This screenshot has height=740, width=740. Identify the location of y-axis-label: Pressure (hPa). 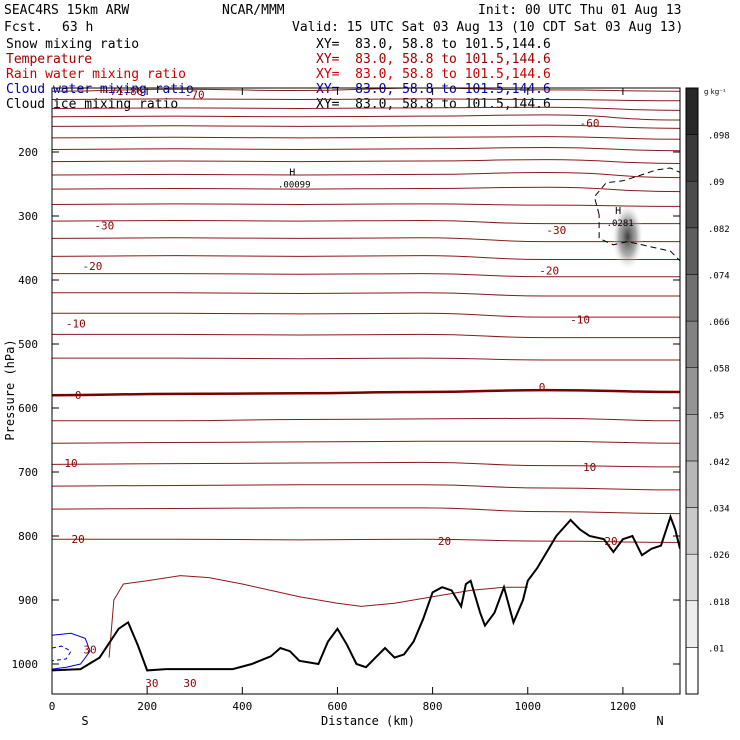
(10, 389).